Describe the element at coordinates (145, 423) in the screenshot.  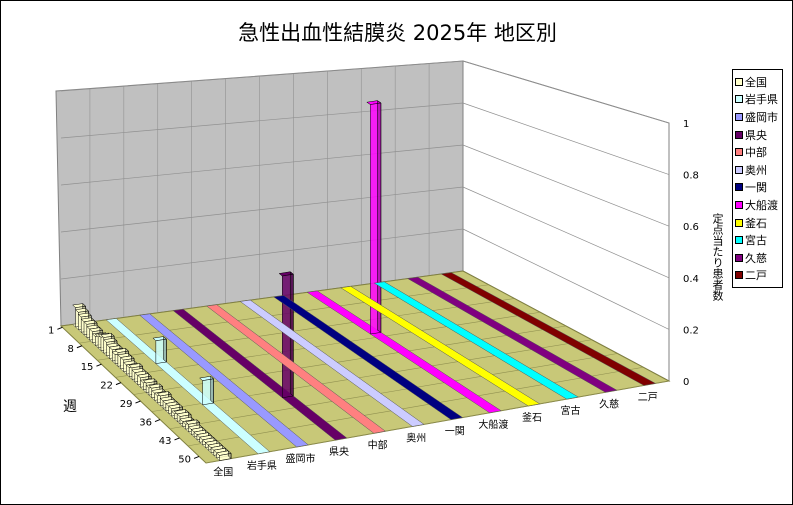
I see `week-tick-label: 36` at that location.